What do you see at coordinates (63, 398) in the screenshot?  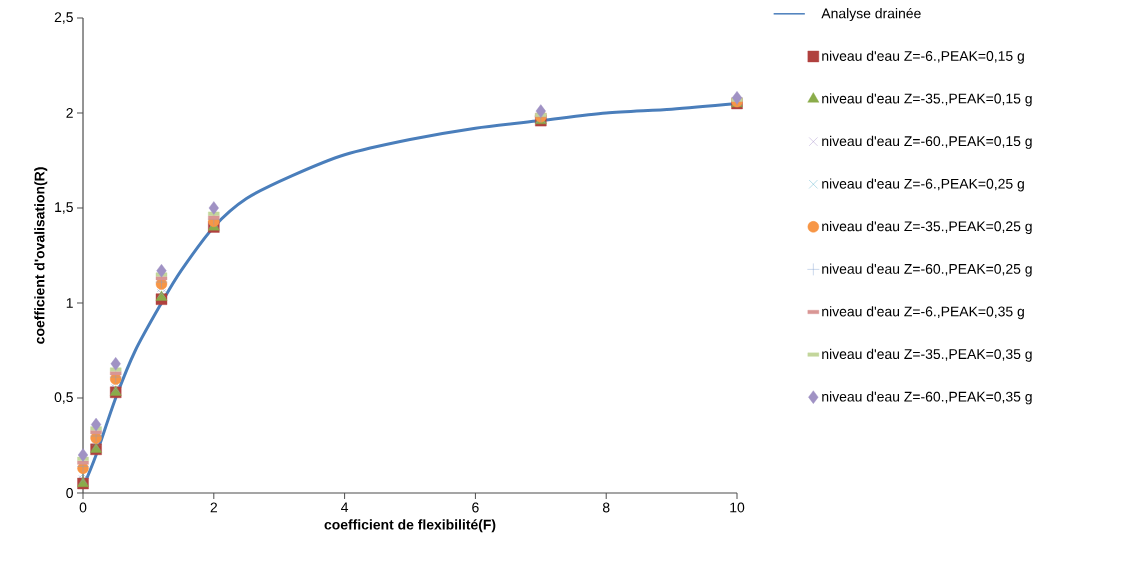 I see `y-tick-label: 0,5` at bounding box center [63, 398].